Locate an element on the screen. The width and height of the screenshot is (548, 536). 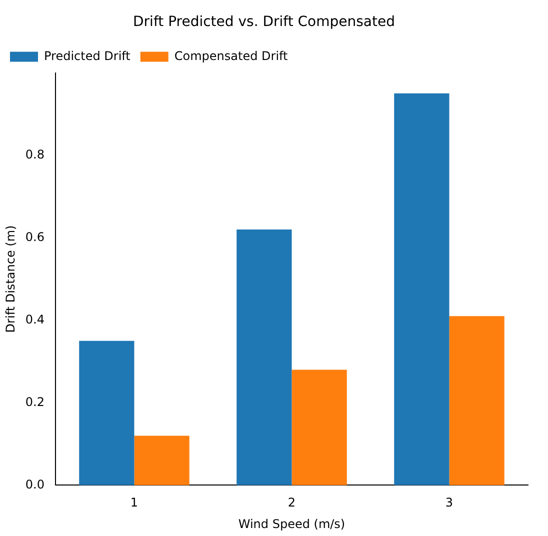
x-tick-label: 2 is located at coordinates (292, 503).